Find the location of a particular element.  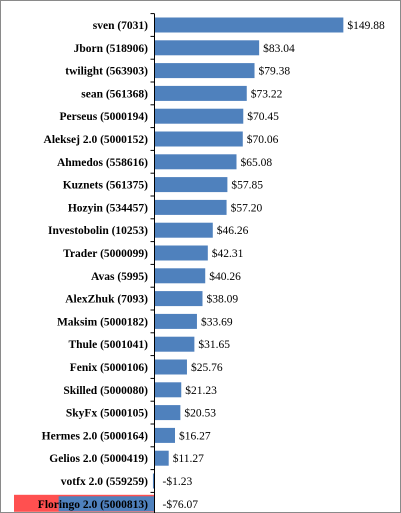

value-label: $33.69 is located at coordinates (217, 321).